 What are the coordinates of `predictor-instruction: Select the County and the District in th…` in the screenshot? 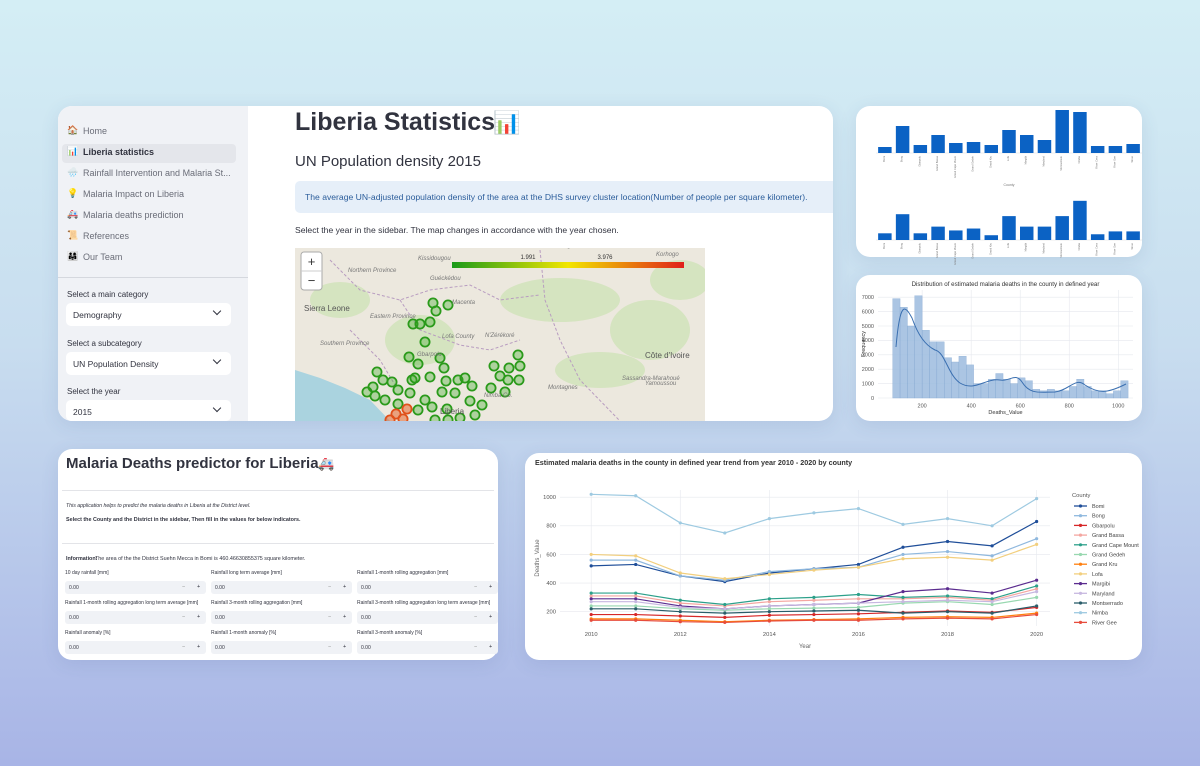 It's located at (183, 520).